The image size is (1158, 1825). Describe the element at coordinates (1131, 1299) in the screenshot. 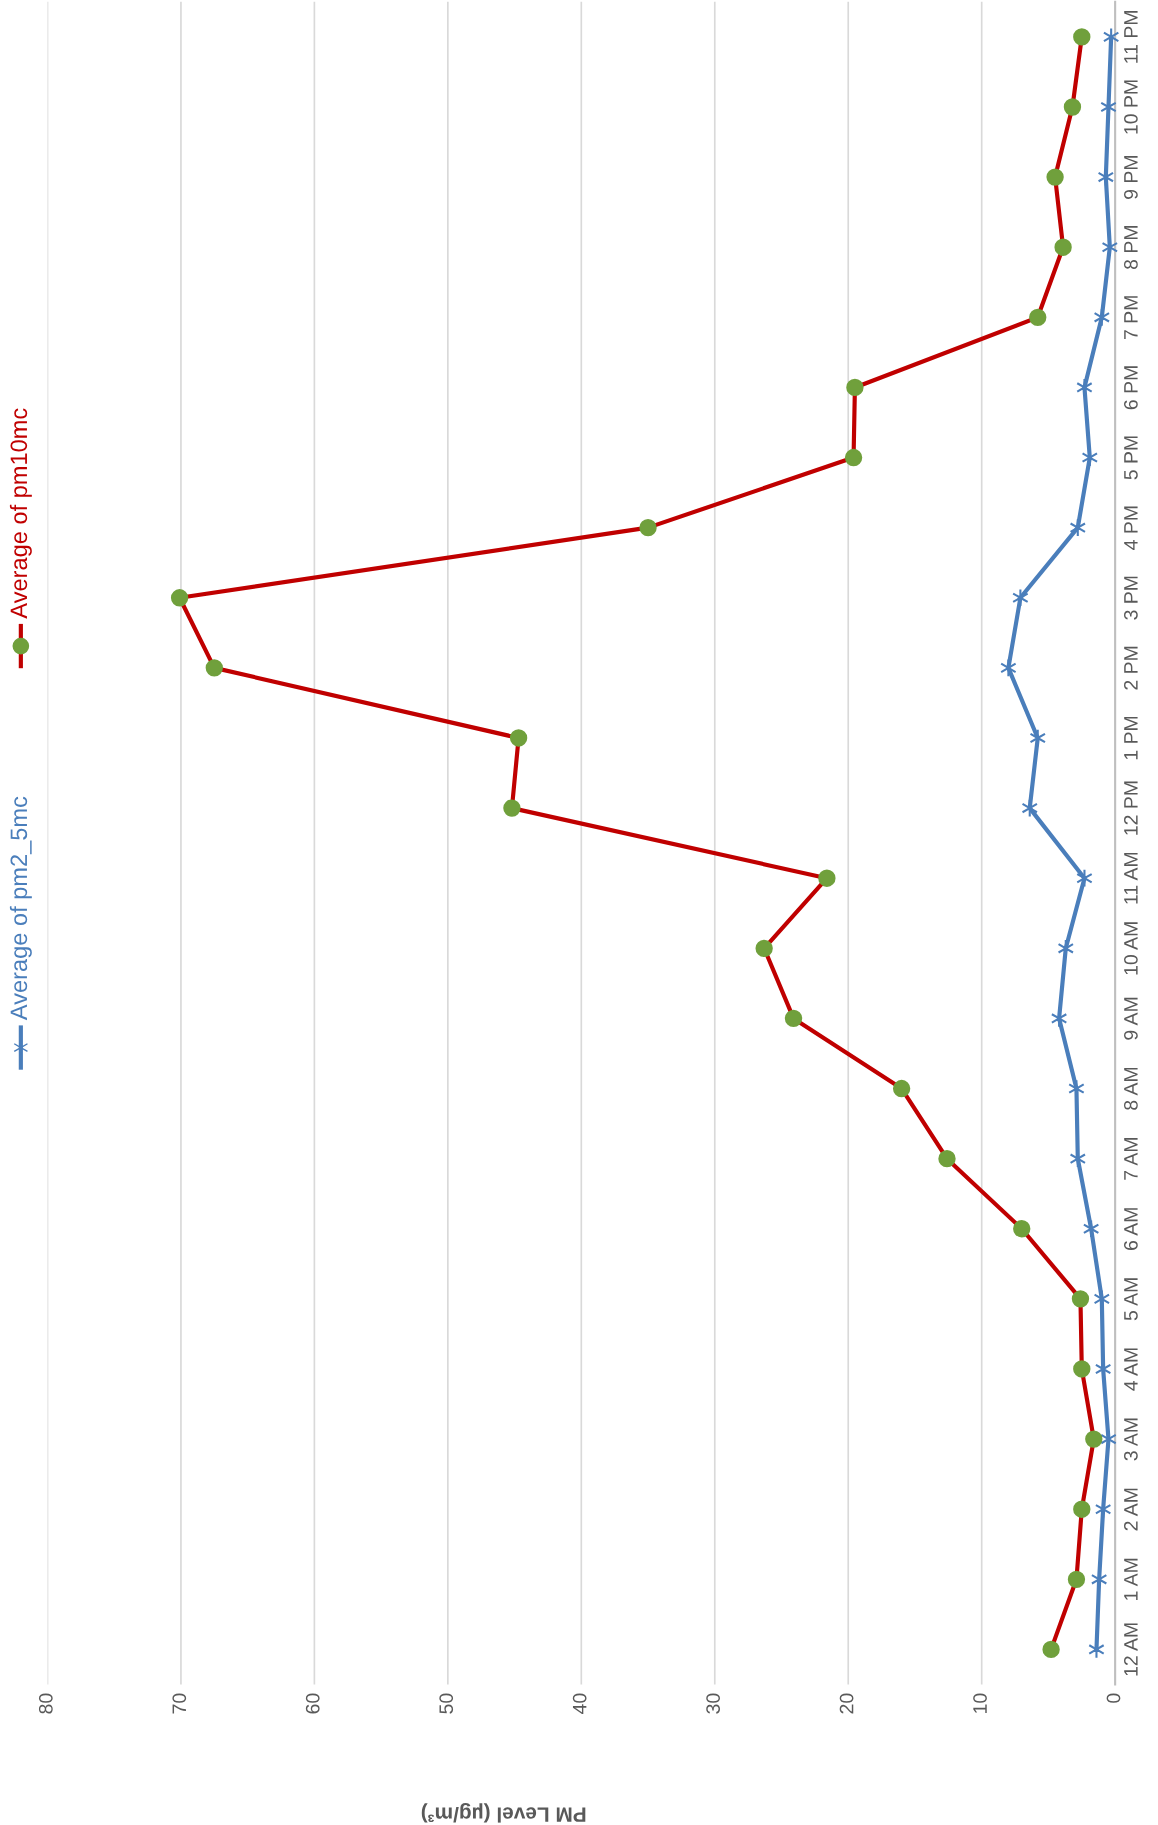

I see `y-tick-label: 5 AM` at that location.